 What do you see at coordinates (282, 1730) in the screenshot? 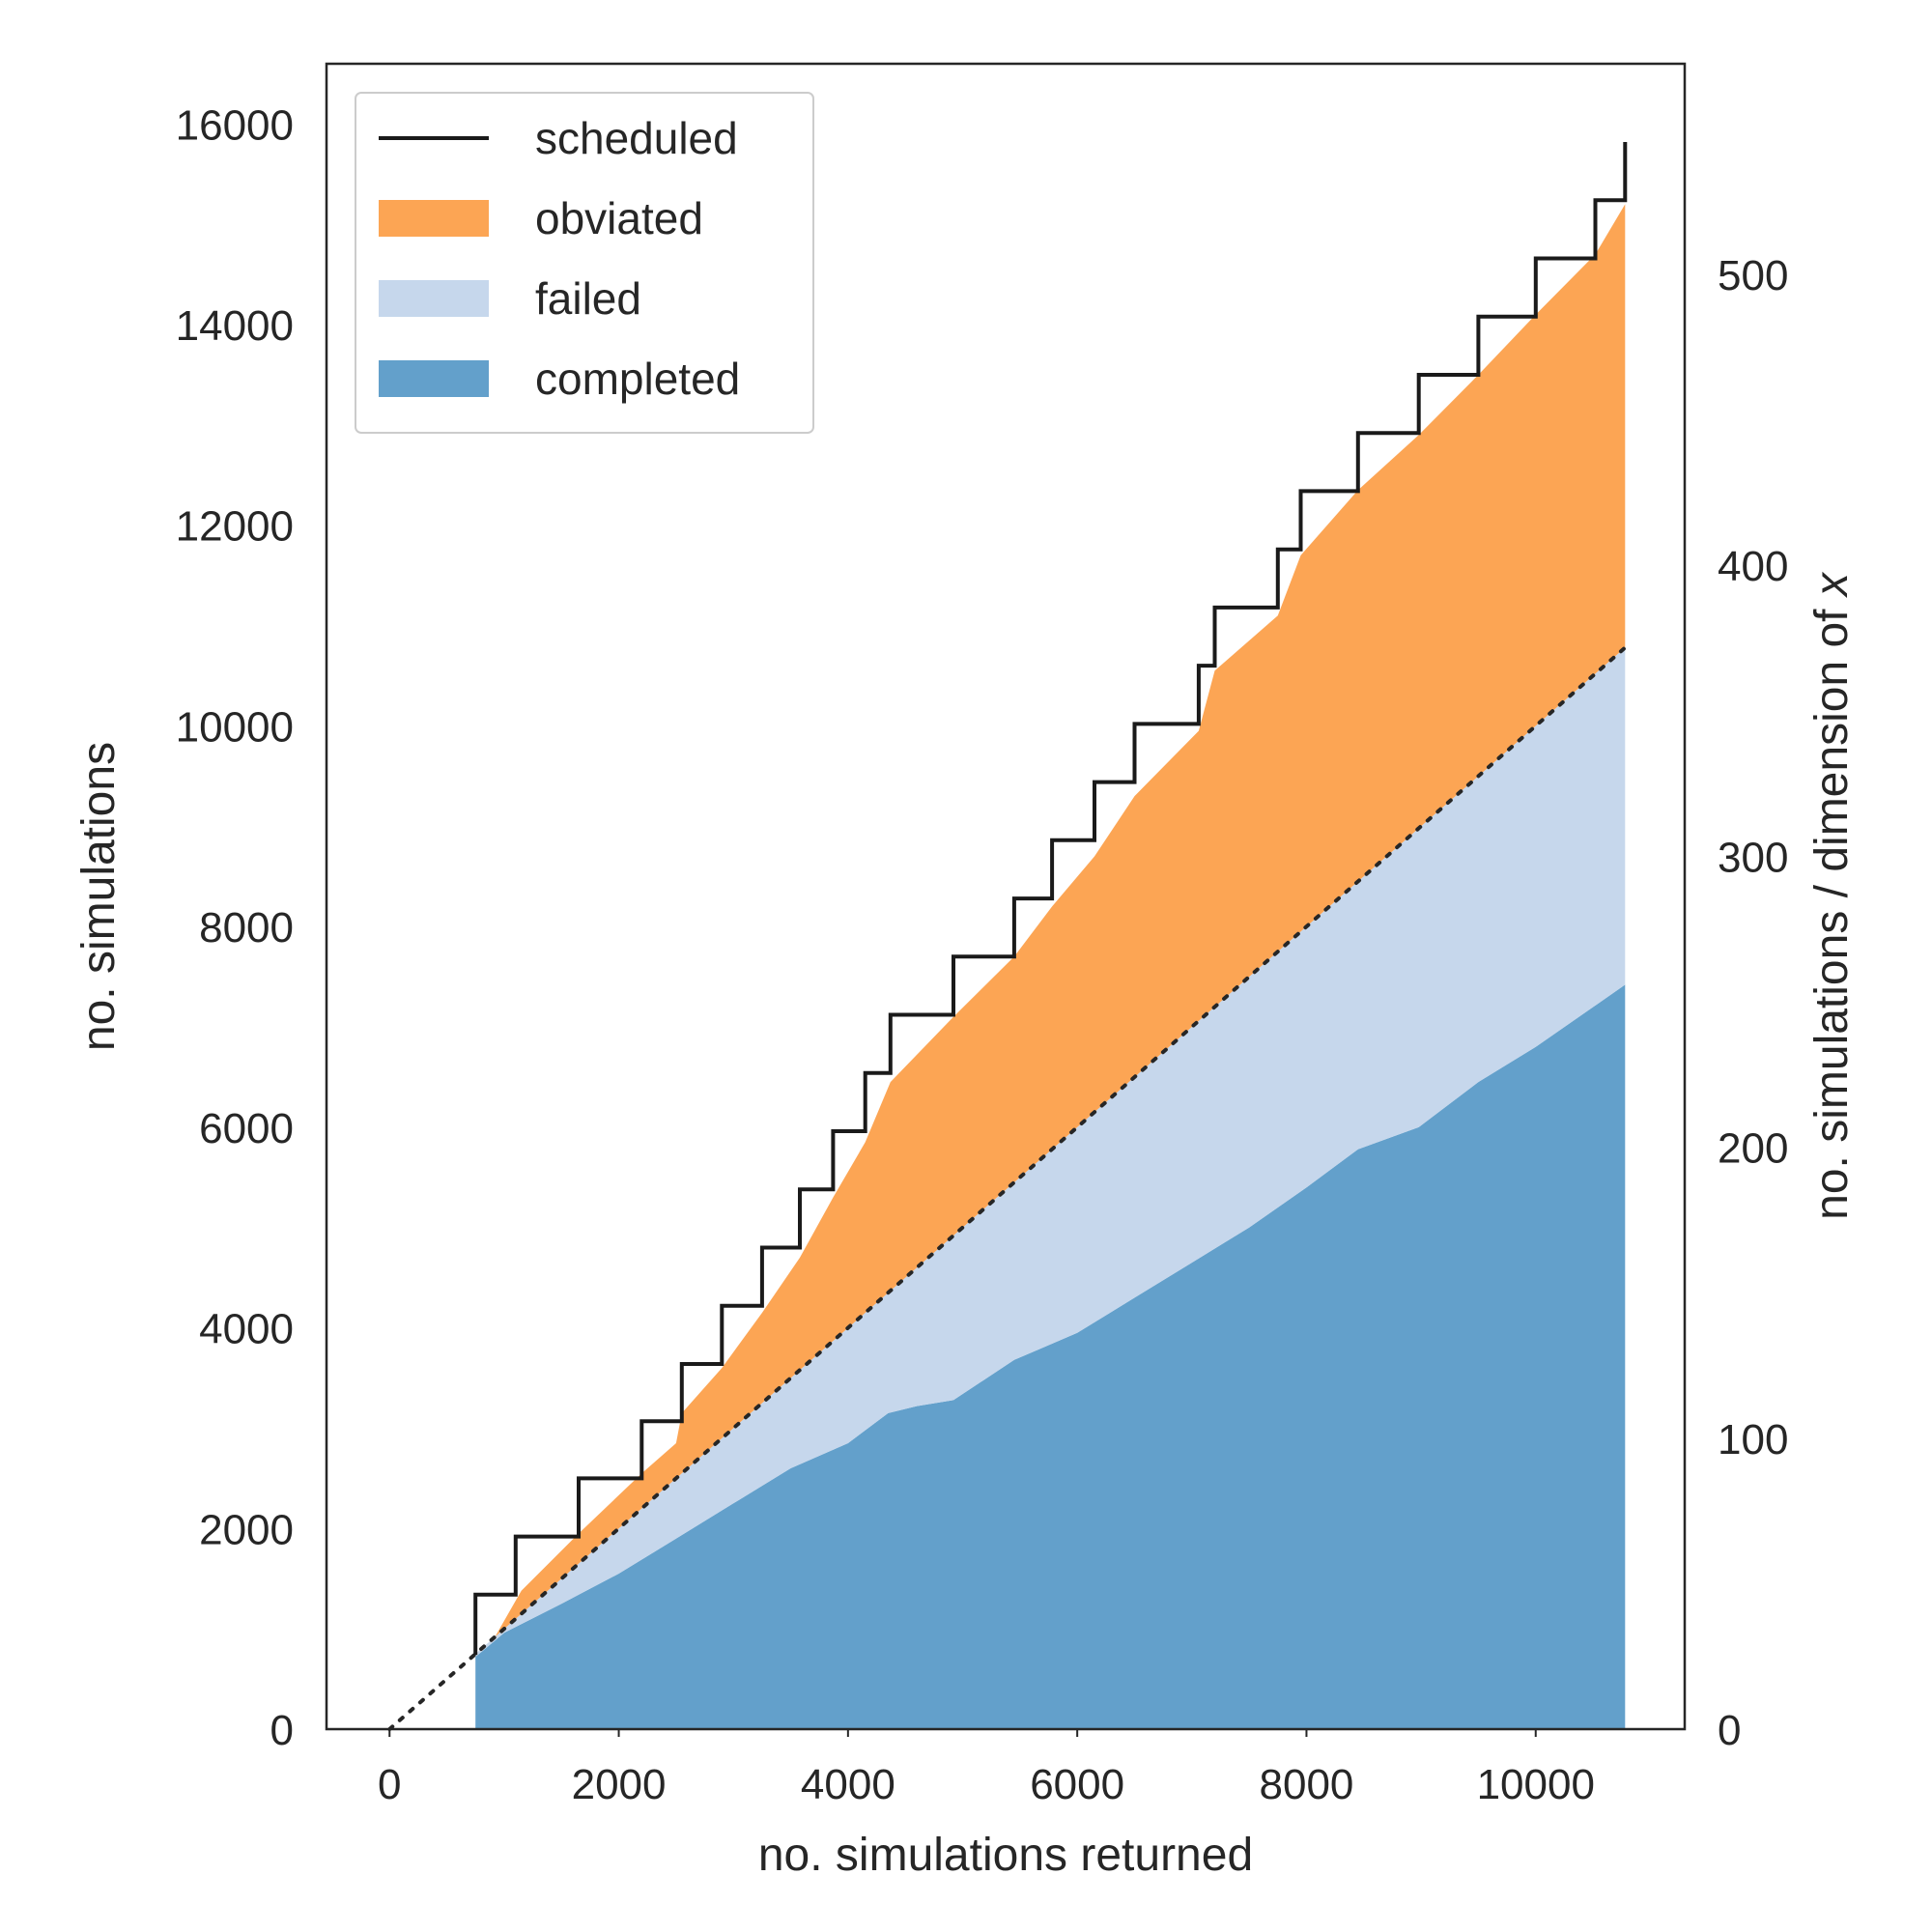
I see `y-tick-label: 0` at bounding box center [282, 1730].